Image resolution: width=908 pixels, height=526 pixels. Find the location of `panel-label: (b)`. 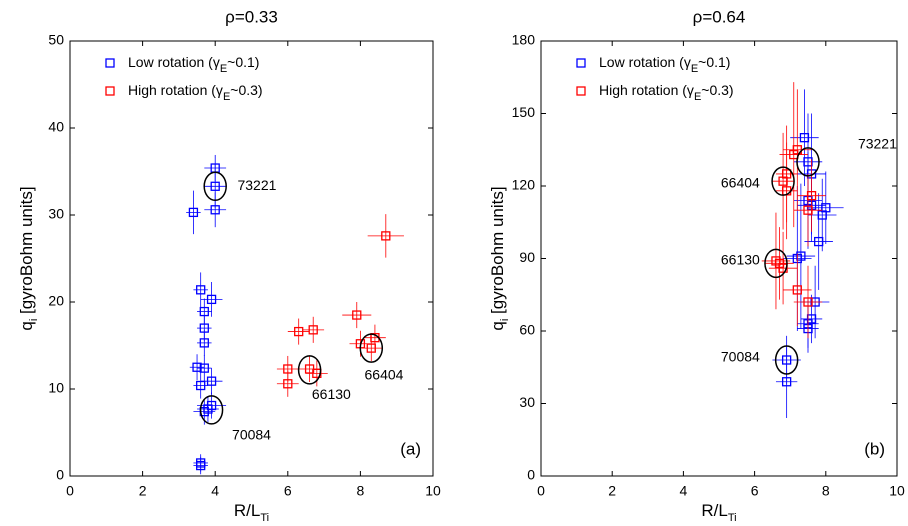

panel-label: (b) is located at coordinates (874, 448).